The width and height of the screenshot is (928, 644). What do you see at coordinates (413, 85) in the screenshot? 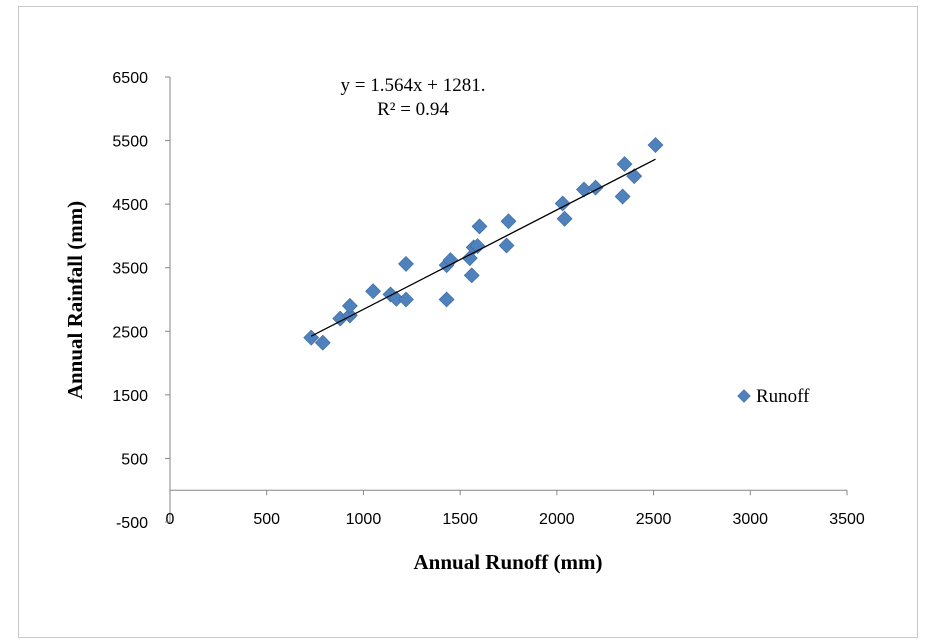
I see `trendline-equation: y = 1.564x + 1281.` at bounding box center [413, 85].